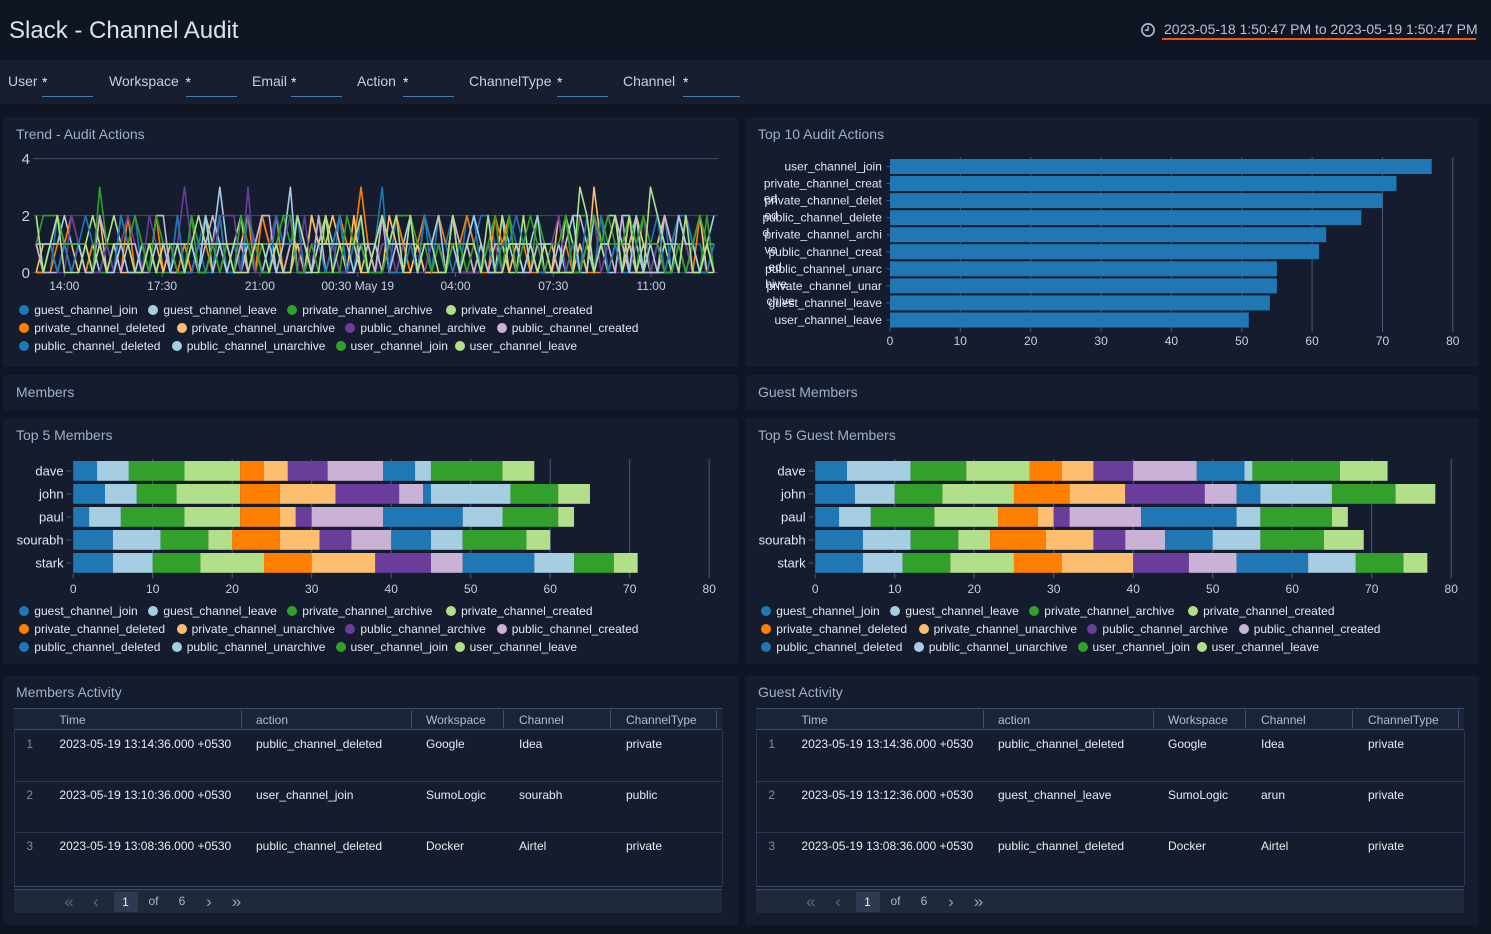 This screenshot has width=1491, height=934. I want to click on svg-text: 11:00, so click(651, 286).